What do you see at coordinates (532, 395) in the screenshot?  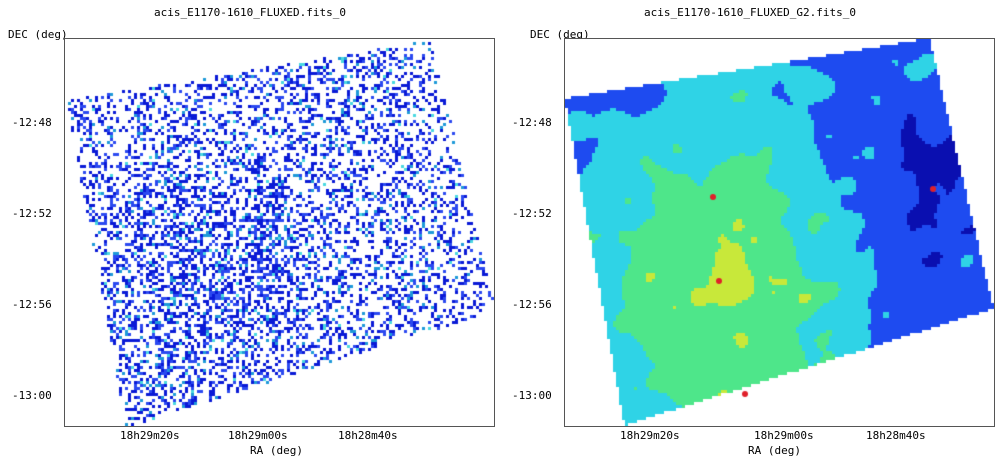 I see `right-y-tick: -13:00` at bounding box center [532, 395].